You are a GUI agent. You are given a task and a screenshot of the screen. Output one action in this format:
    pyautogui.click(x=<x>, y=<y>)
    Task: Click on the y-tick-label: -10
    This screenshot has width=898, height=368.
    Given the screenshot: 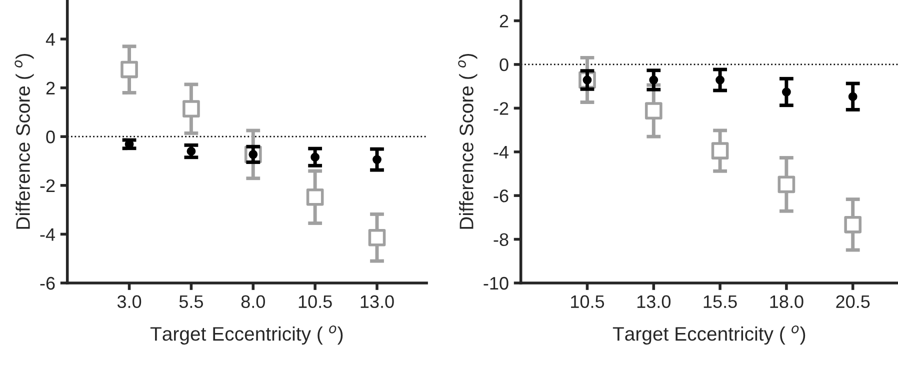 What is the action you would take?
    pyautogui.click(x=496, y=283)
    